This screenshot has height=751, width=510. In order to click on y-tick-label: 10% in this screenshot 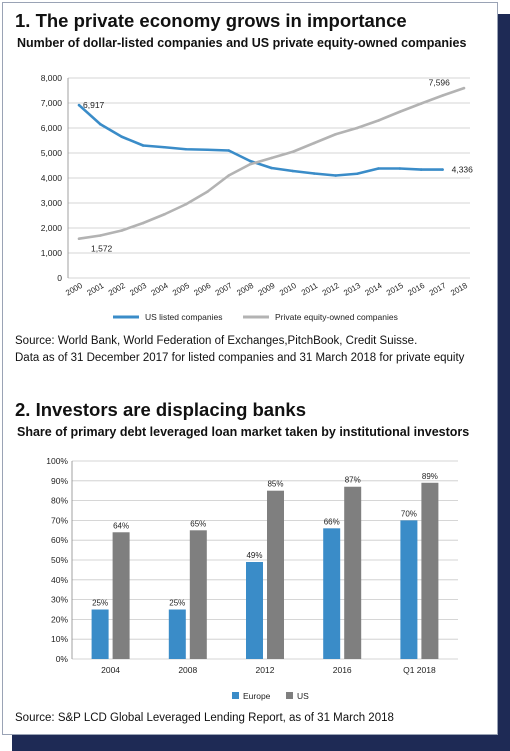, I will do `click(59, 639)`.